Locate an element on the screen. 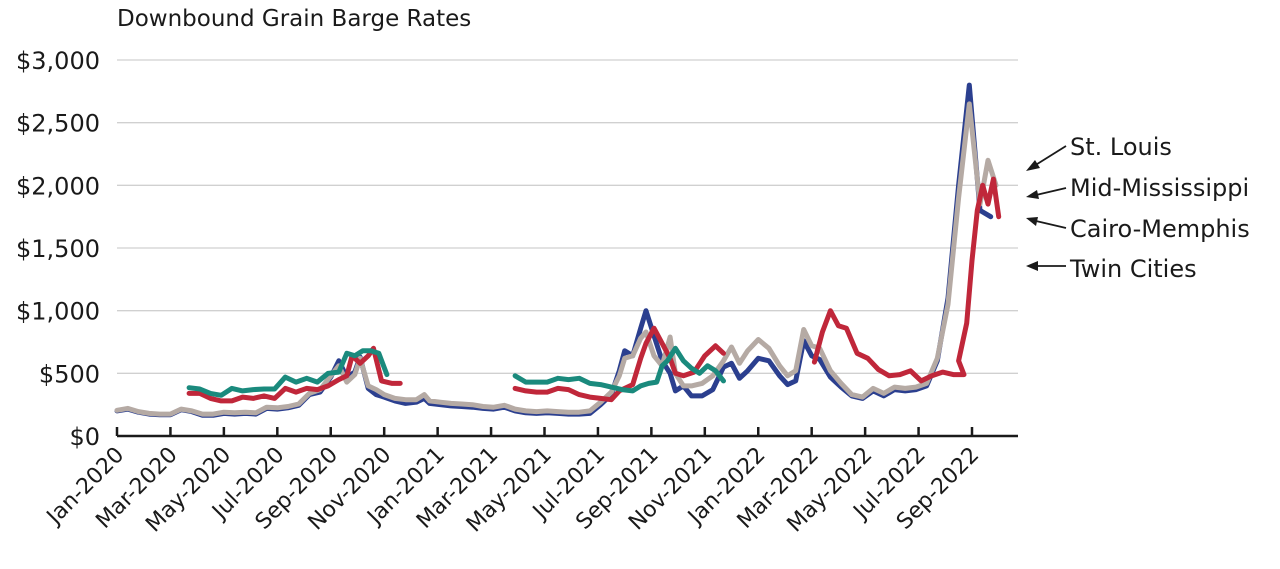  y-tick-label: $3,000 is located at coordinates (58, 61).